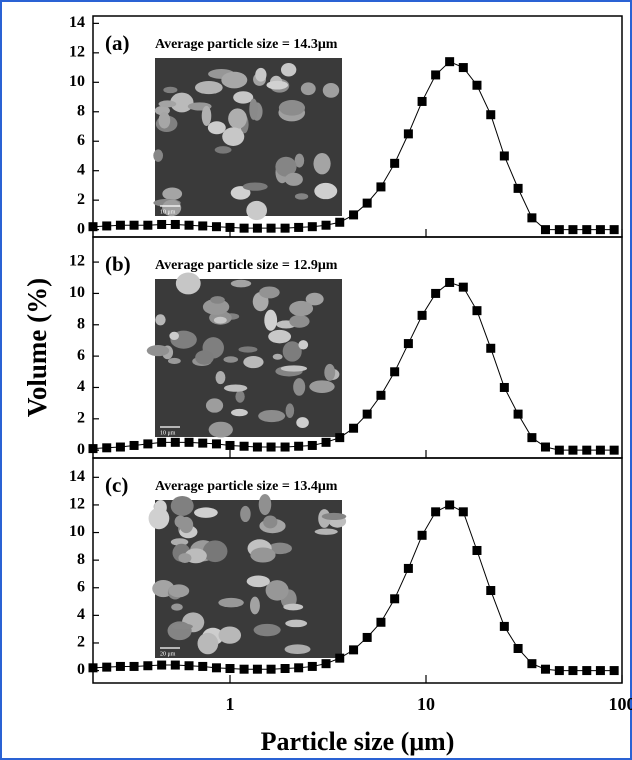 The width and height of the screenshot is (632, 760). What do you see at coordinates (118, 264) in the screenshot?
I see `panel-label: (b)` at bounding box center [118, 264].